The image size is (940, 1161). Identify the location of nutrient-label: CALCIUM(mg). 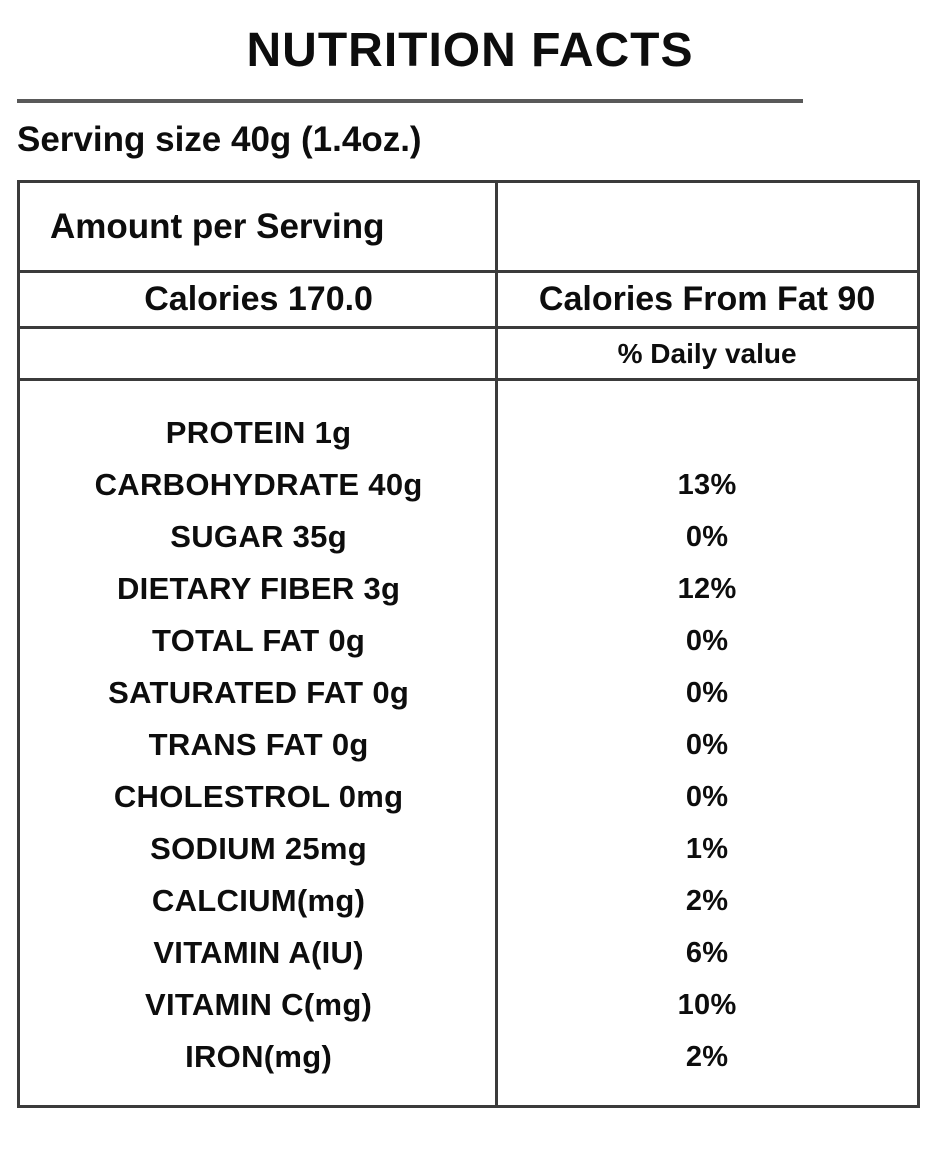
(258, 900).